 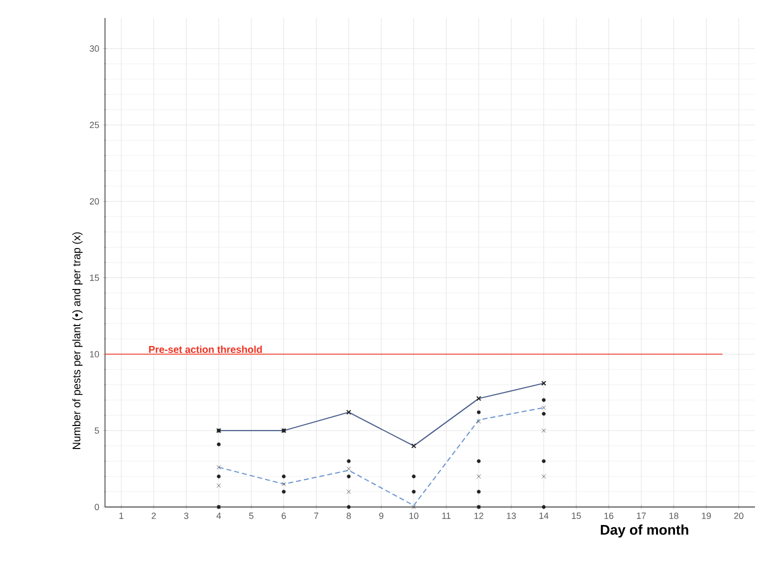 What do you see at coordinates (218, 515) in the screenshot?
I see `x-tick-label: 4` at bounding box center [218, 515].